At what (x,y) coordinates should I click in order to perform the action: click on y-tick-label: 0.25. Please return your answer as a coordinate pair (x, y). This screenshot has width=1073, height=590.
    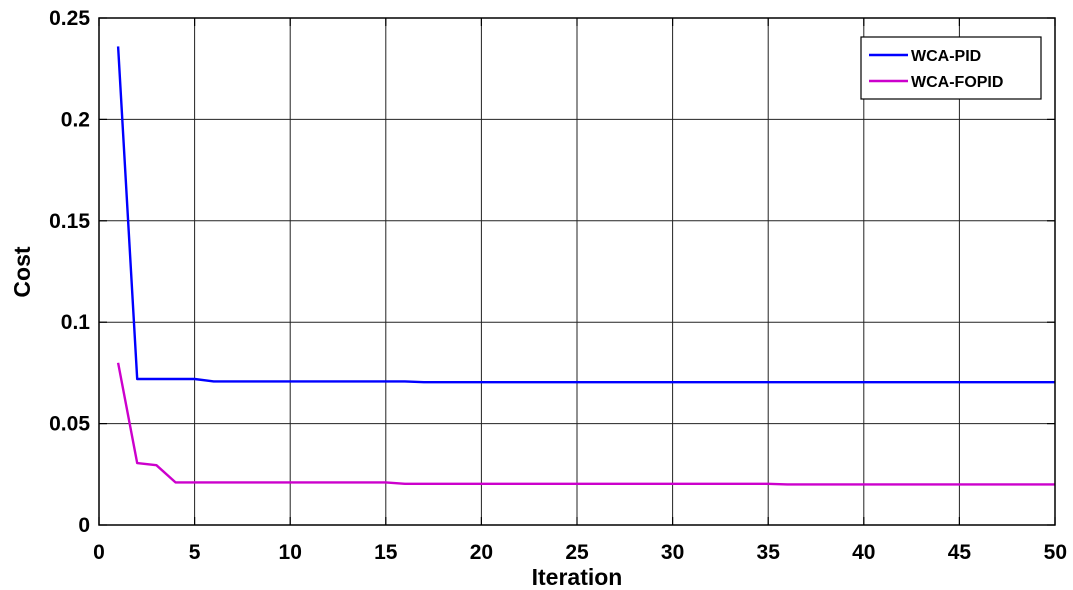
    Looking at the image, I should click on (69, 18).